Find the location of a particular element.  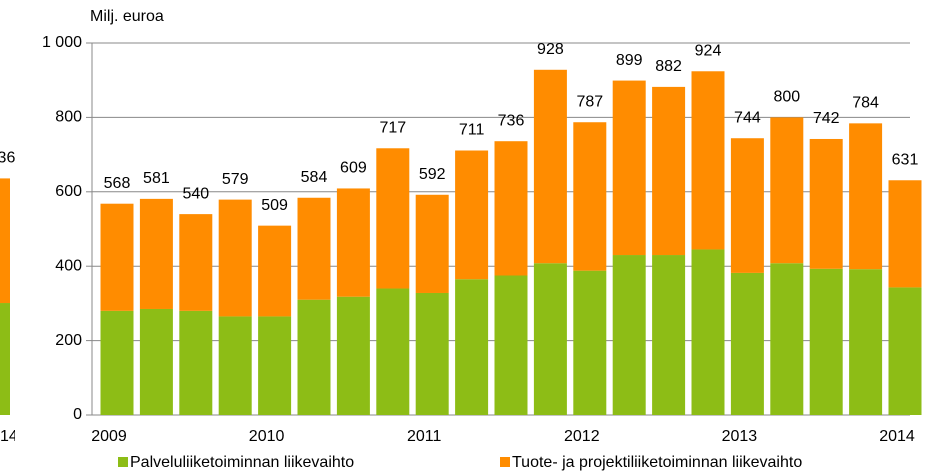

value-label: 928 is located at coordinates (550, 49).